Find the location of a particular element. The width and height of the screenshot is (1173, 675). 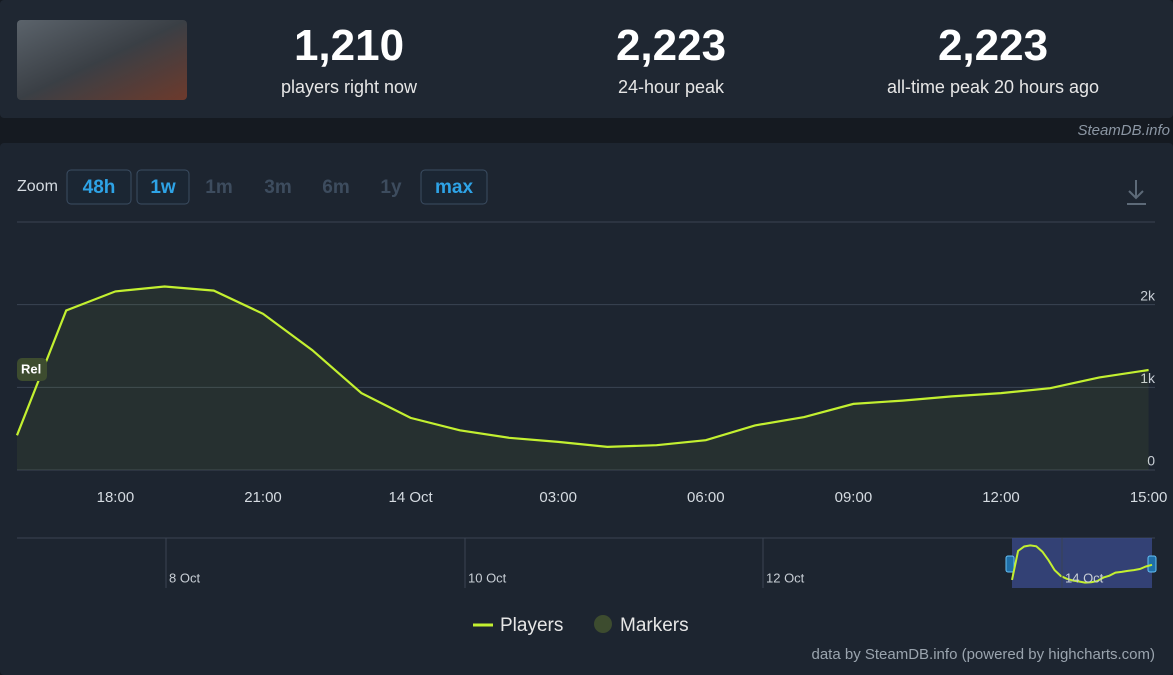

stat: 1,210 players right now is located at coordinates (349, 59).